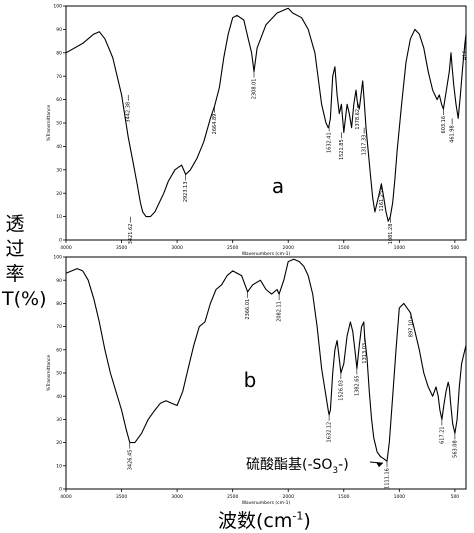 The width and height of the screenshot is (474, 533). Describe the element at coordinates (365, 353) in the screenshot. I see `peak-label: 1313.03` at that location.